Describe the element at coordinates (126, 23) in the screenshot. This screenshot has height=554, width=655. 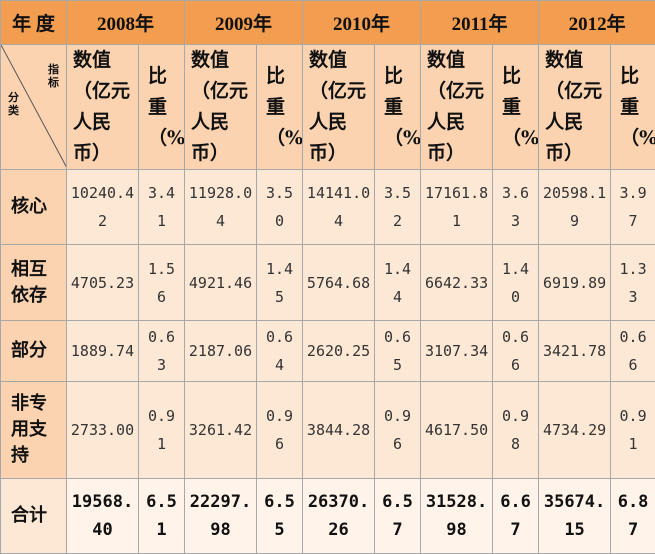
I see `year-header-2008: 2008年` at that location.